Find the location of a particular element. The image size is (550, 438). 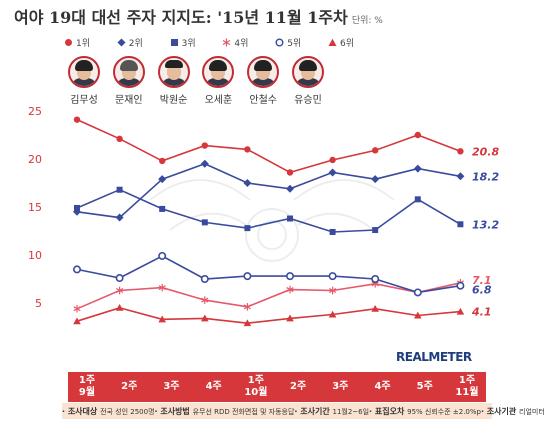

legend-label: 5위 is located at coordinates (294, 44).